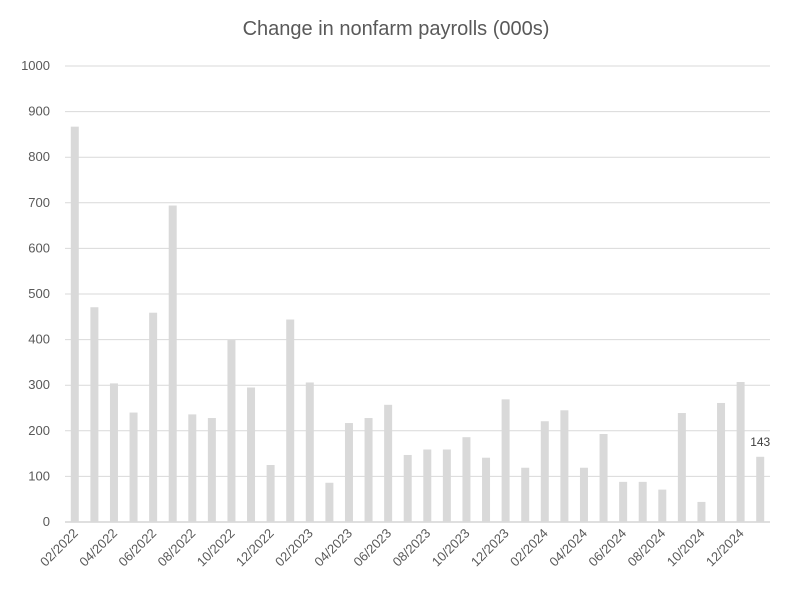 The height and width of the screenshot is (597, 792). What do you see at coordinates (46, 521) in the screenshot?
I see `y-tick-label: 0` at bounding box center [46, 521].